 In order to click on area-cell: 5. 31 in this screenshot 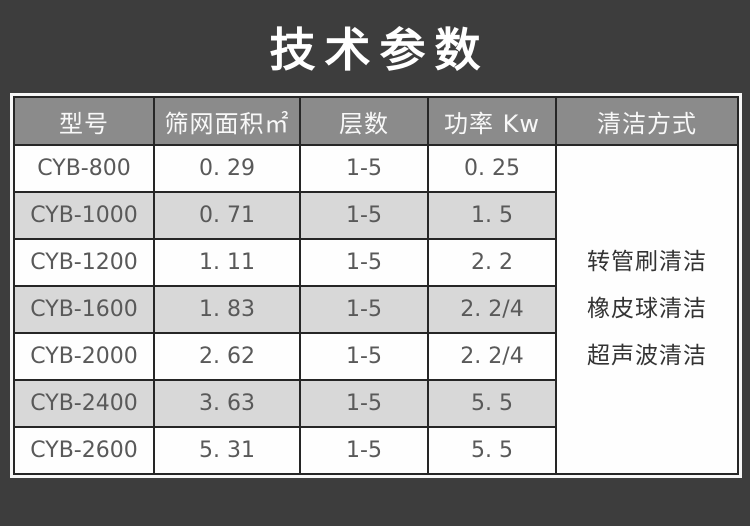, I will do `click(227, 450)`.